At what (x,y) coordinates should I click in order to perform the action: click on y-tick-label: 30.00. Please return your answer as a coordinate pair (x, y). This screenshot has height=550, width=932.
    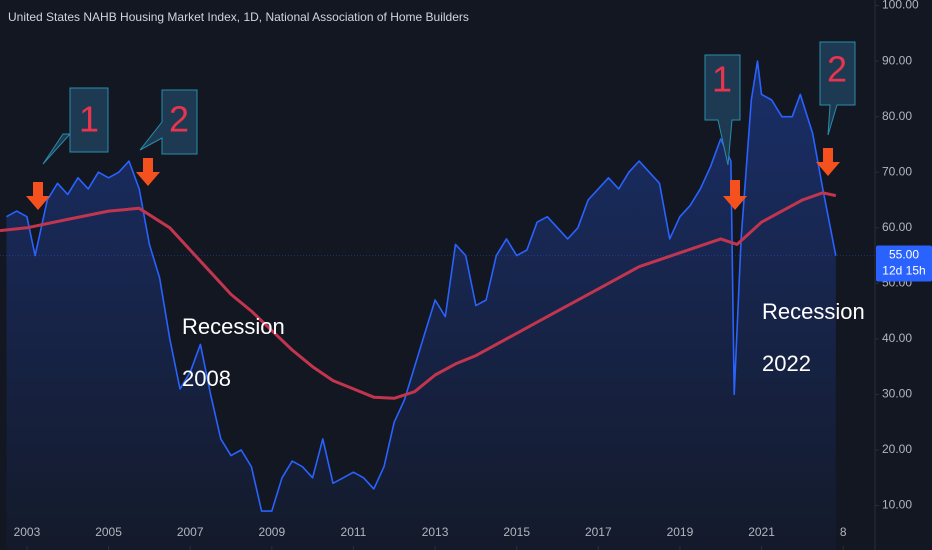
    Looking at the image, I should click on (897, 394).